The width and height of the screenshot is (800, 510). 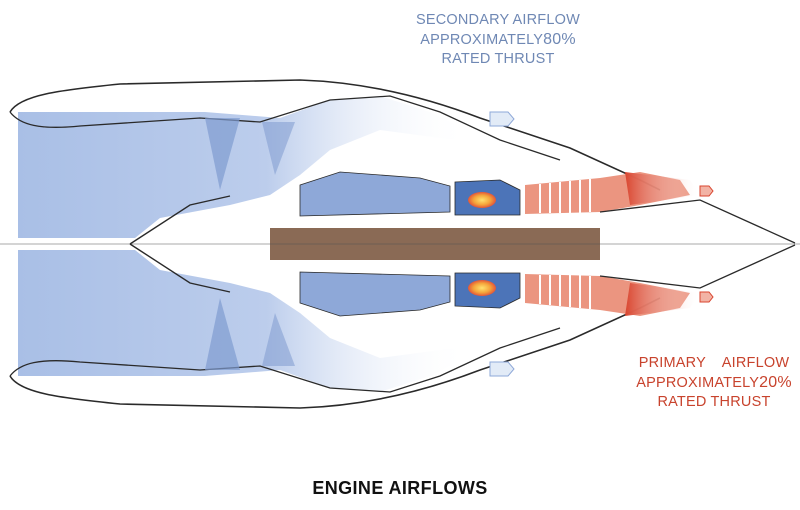 I want to click on secondary-airflow-line3: RATED THRUST, so click(x=498, y=59).